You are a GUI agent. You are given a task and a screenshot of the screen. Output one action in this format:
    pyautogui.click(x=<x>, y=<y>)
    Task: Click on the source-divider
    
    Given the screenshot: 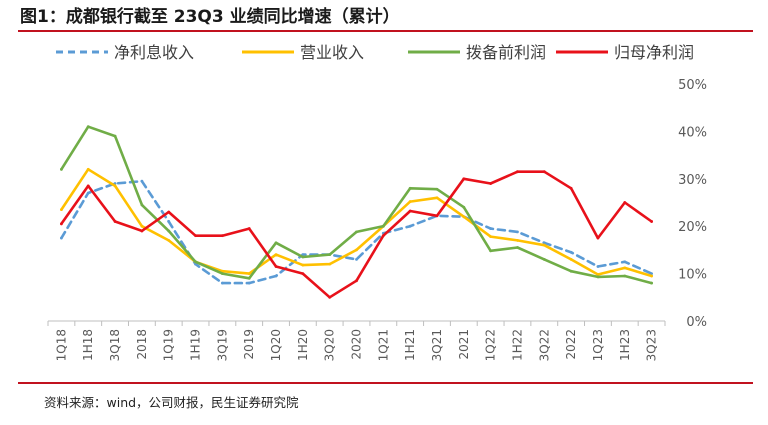 What is the action you would take?
    pyautogui.click(x=385, y=383)
    